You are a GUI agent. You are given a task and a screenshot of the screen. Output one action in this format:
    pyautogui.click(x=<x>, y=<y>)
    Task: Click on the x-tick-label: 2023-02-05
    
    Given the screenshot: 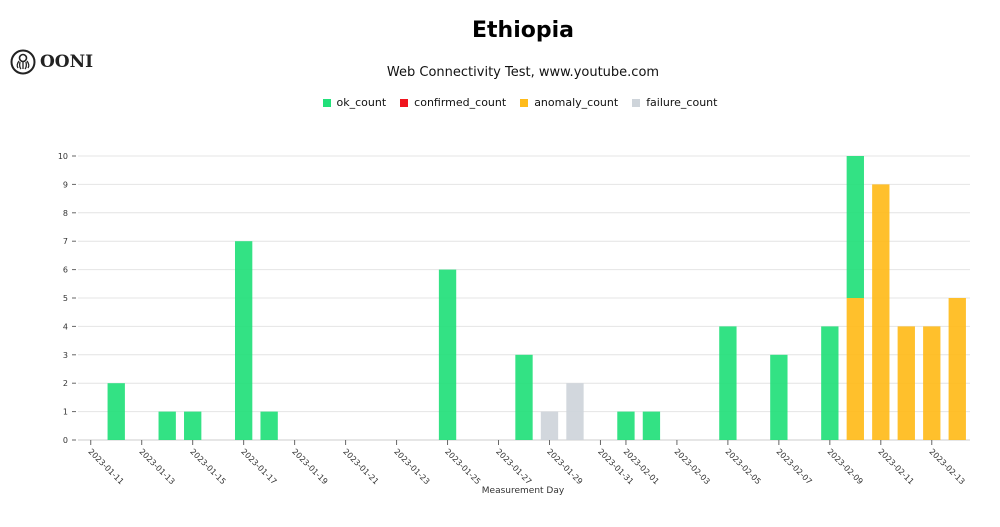 What is the action you would take?
    pyautogui.click(x=742, y=466)
    